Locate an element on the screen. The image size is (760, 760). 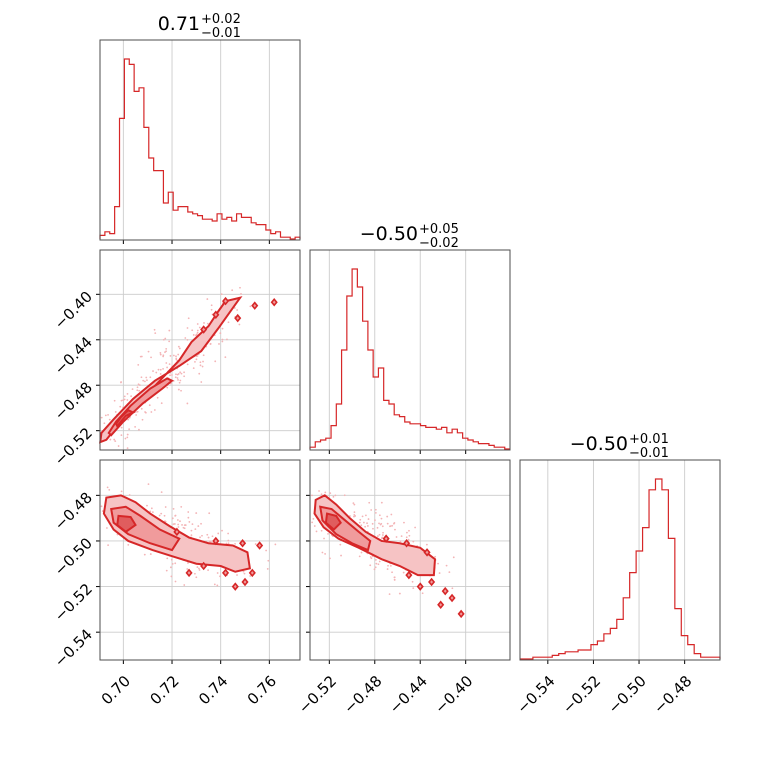
pair-panel-1-2: −0.52 −0.48 −0.44 −0.40 is located at coordinates (403, 588).